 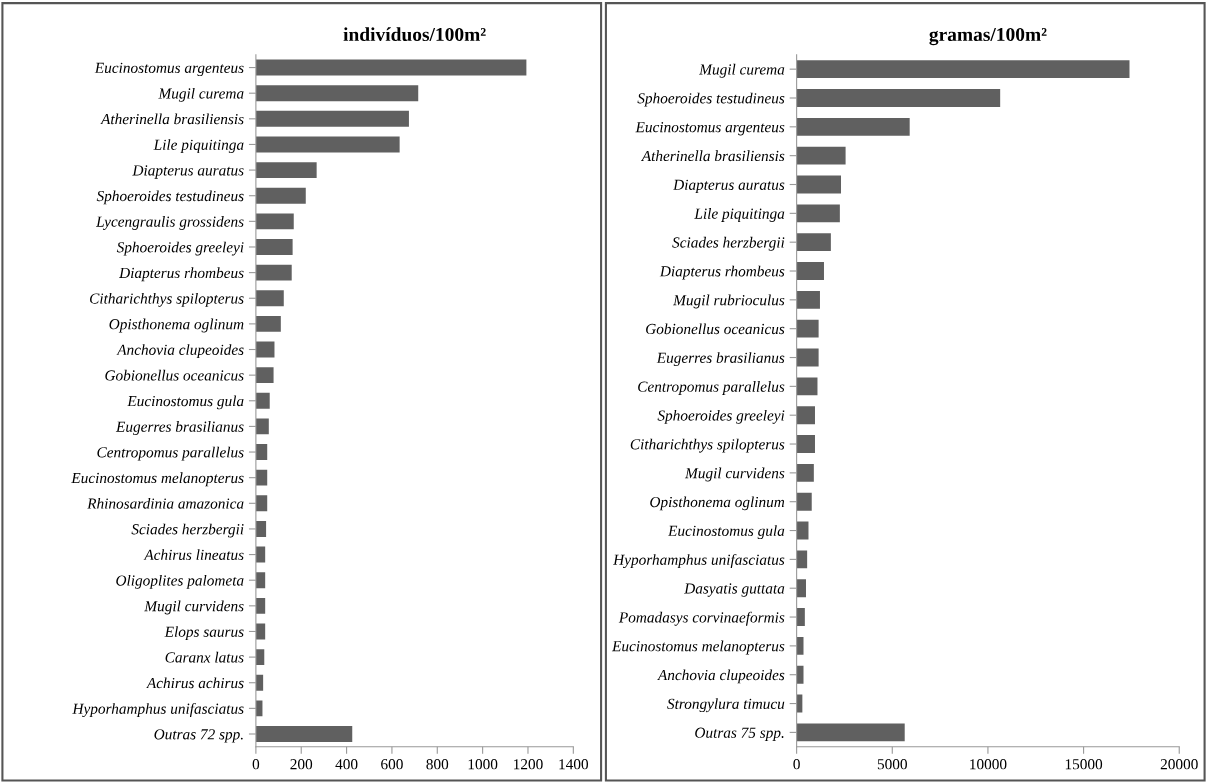 What do you see at coordinates (414, 34) in the screenshot?
I see `chart-title: indivíduos/100m²` at bounding box center [414, 34].